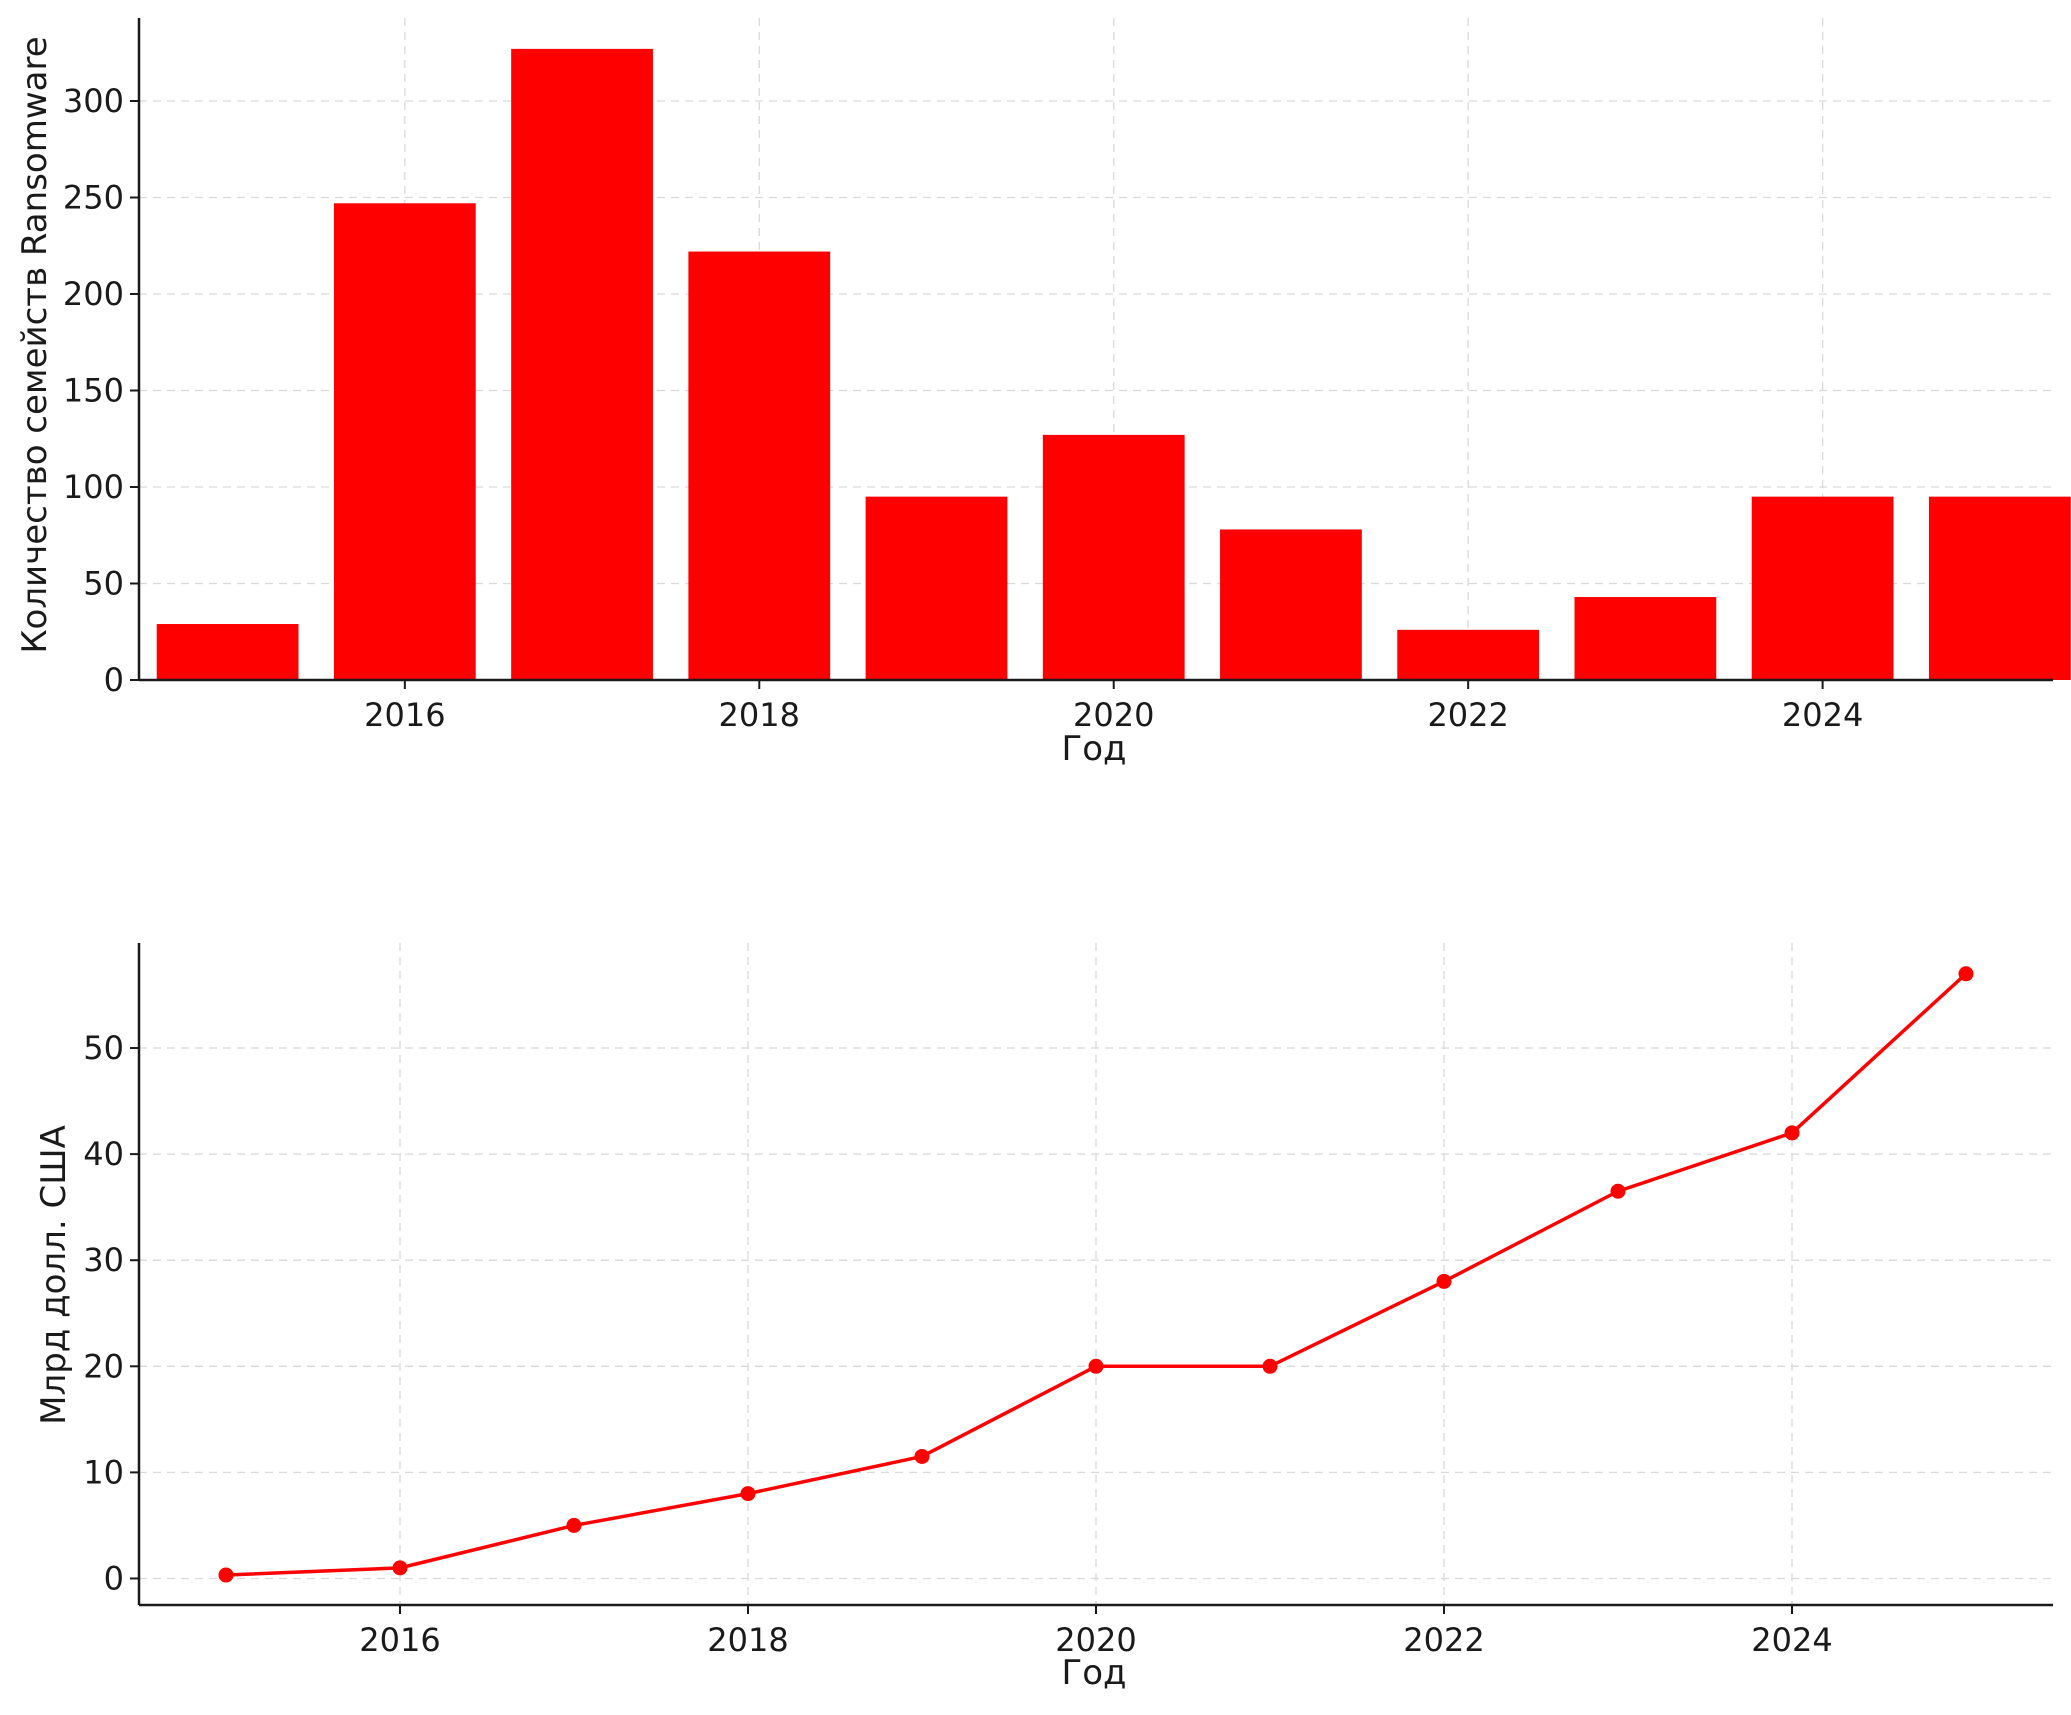 The image size is (2071, 1715). What do you see at coordinates (400, 1568) in the screenshot?
I see `point-2016` at bounding box center [400, 1568].